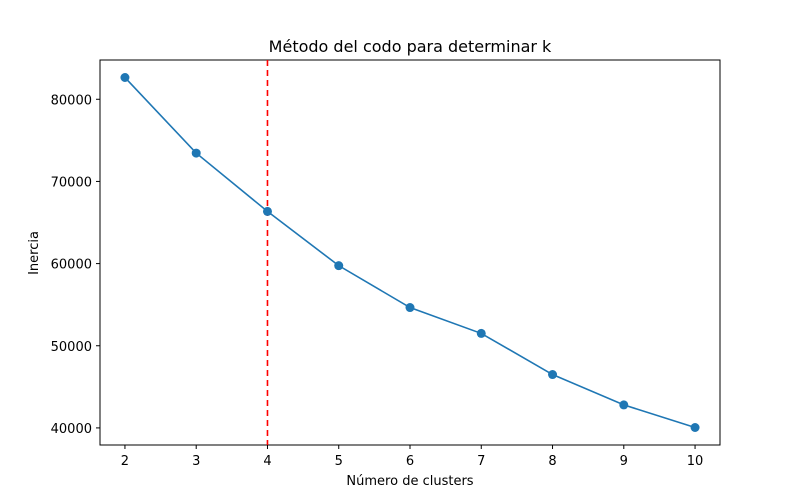 The height and width of the screenshot is (500, 800). What do you see at coordinates (196, 461) in the screenshot?
I see `x-tick-label: 3` at bounding box center [196, 461].